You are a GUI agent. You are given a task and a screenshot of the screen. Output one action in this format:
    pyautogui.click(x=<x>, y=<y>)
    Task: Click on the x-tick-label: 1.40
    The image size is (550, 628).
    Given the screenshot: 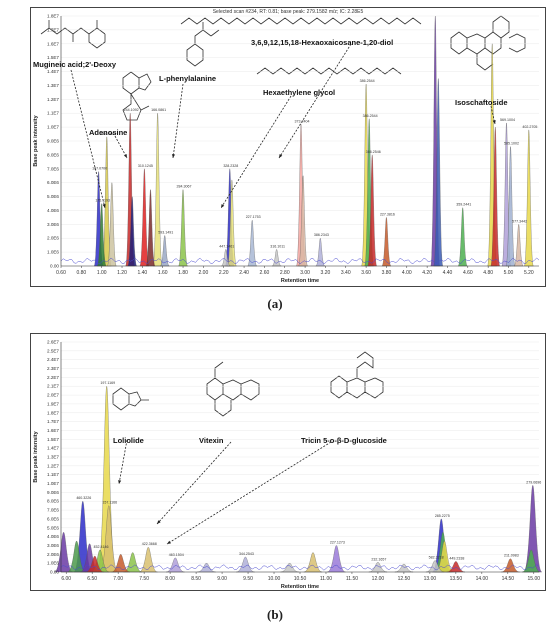 What is the action you would take?
    pyautogui.click(x=142, y=273)
    